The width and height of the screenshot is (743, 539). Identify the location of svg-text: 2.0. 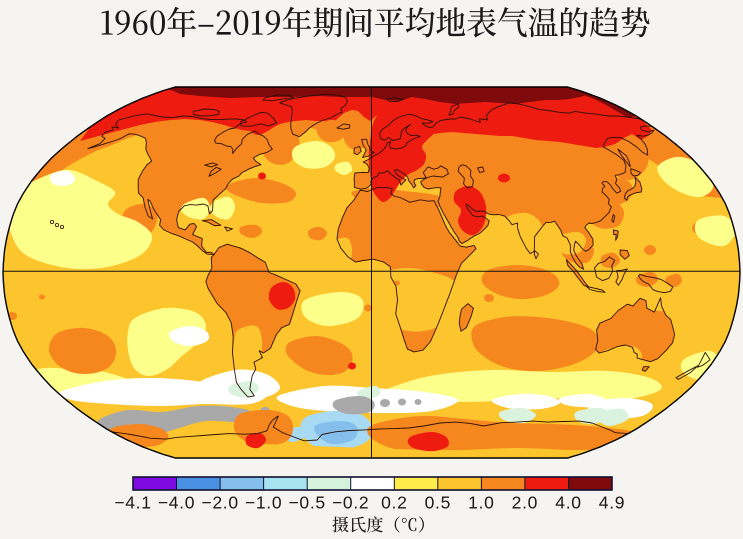
(525, 503).